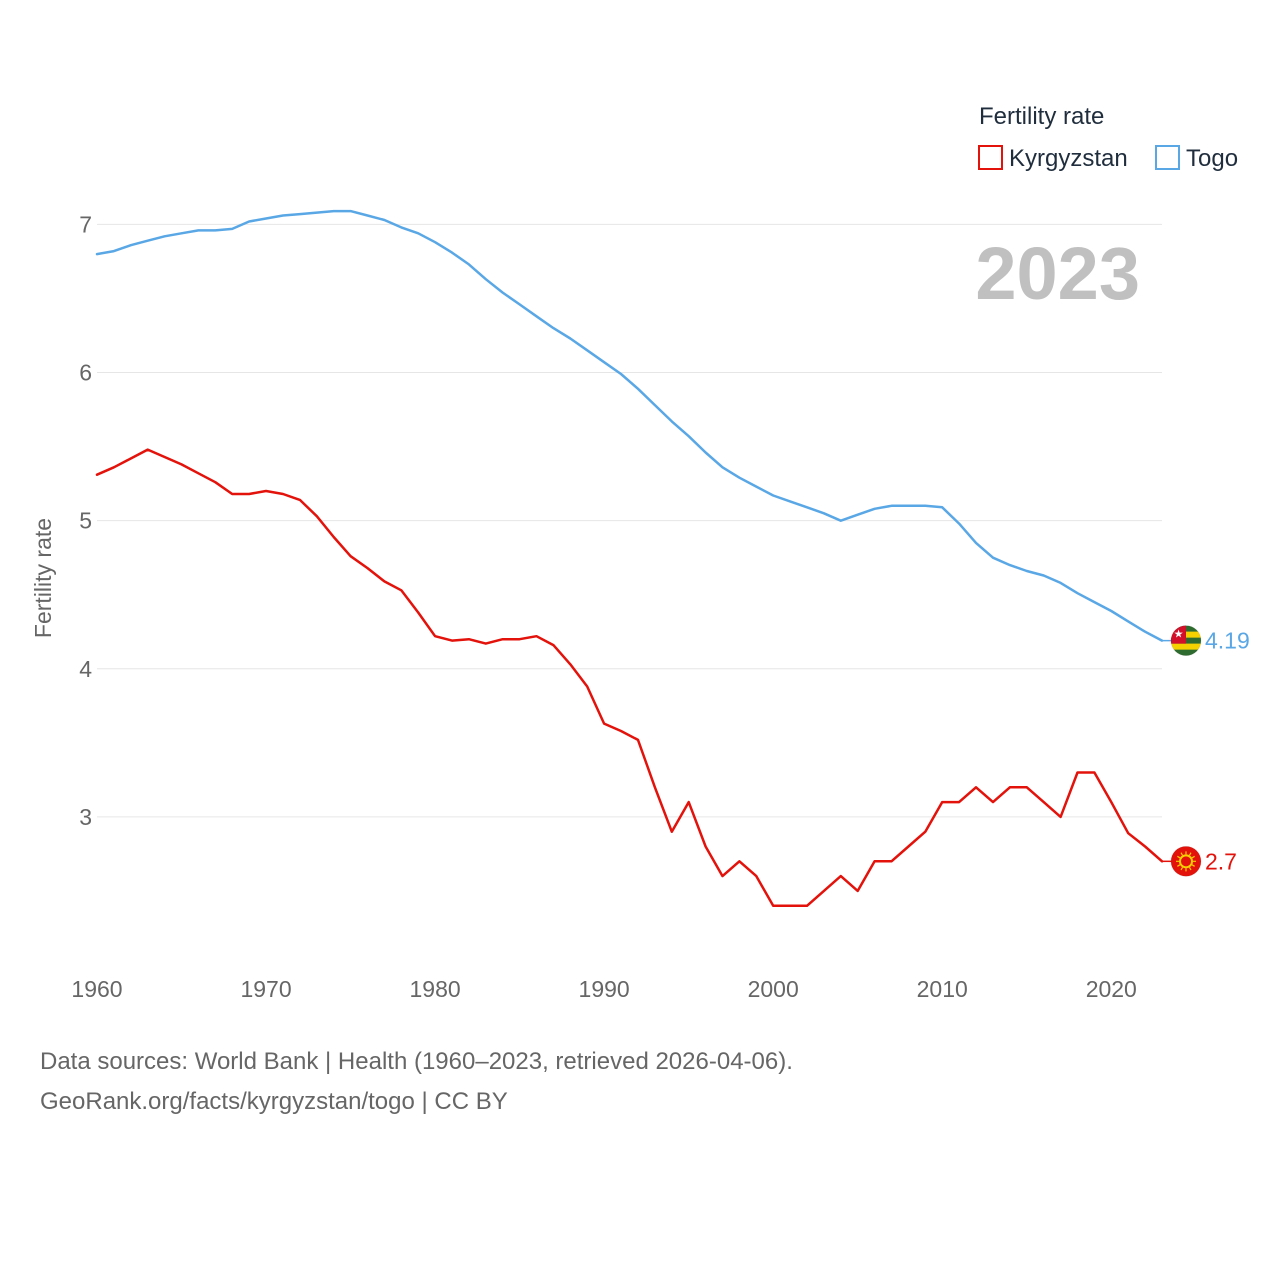 This screenshot has width=1280, height=1280. Describe the element at coordinates (96, 989) in the screenshot. I see `x-tick-label: 1960` at that location.